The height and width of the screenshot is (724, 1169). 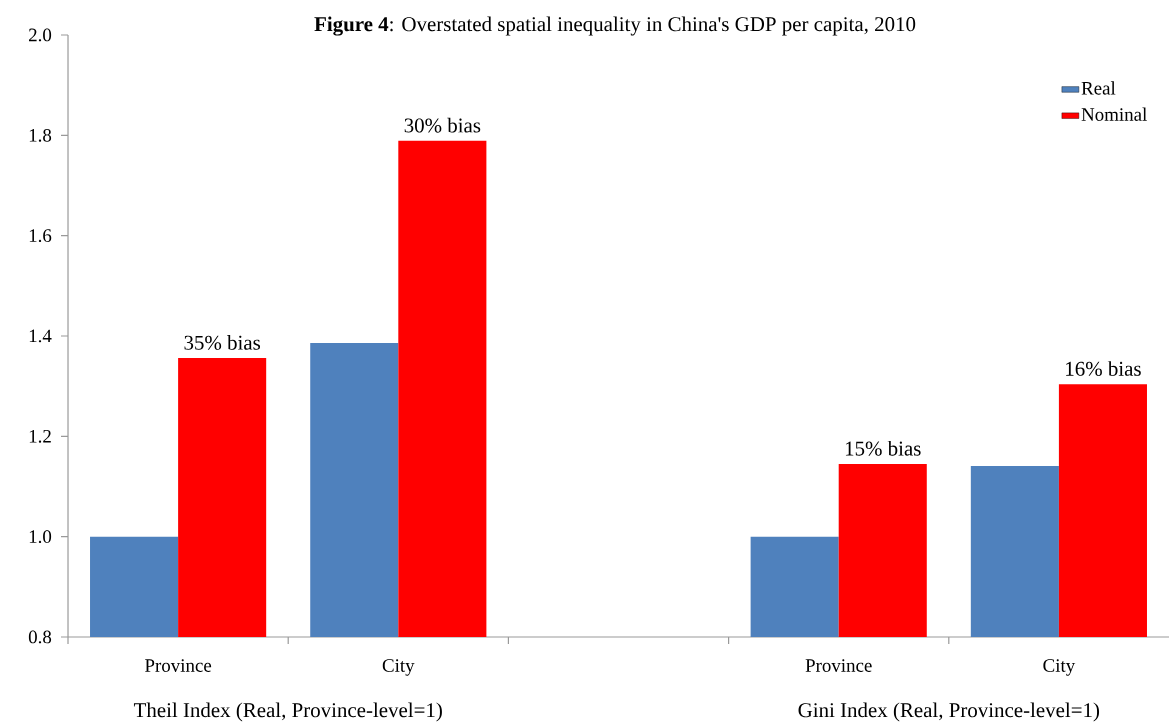 I want to click on y-tick-label: 2.0, so click(x=40, y=35).